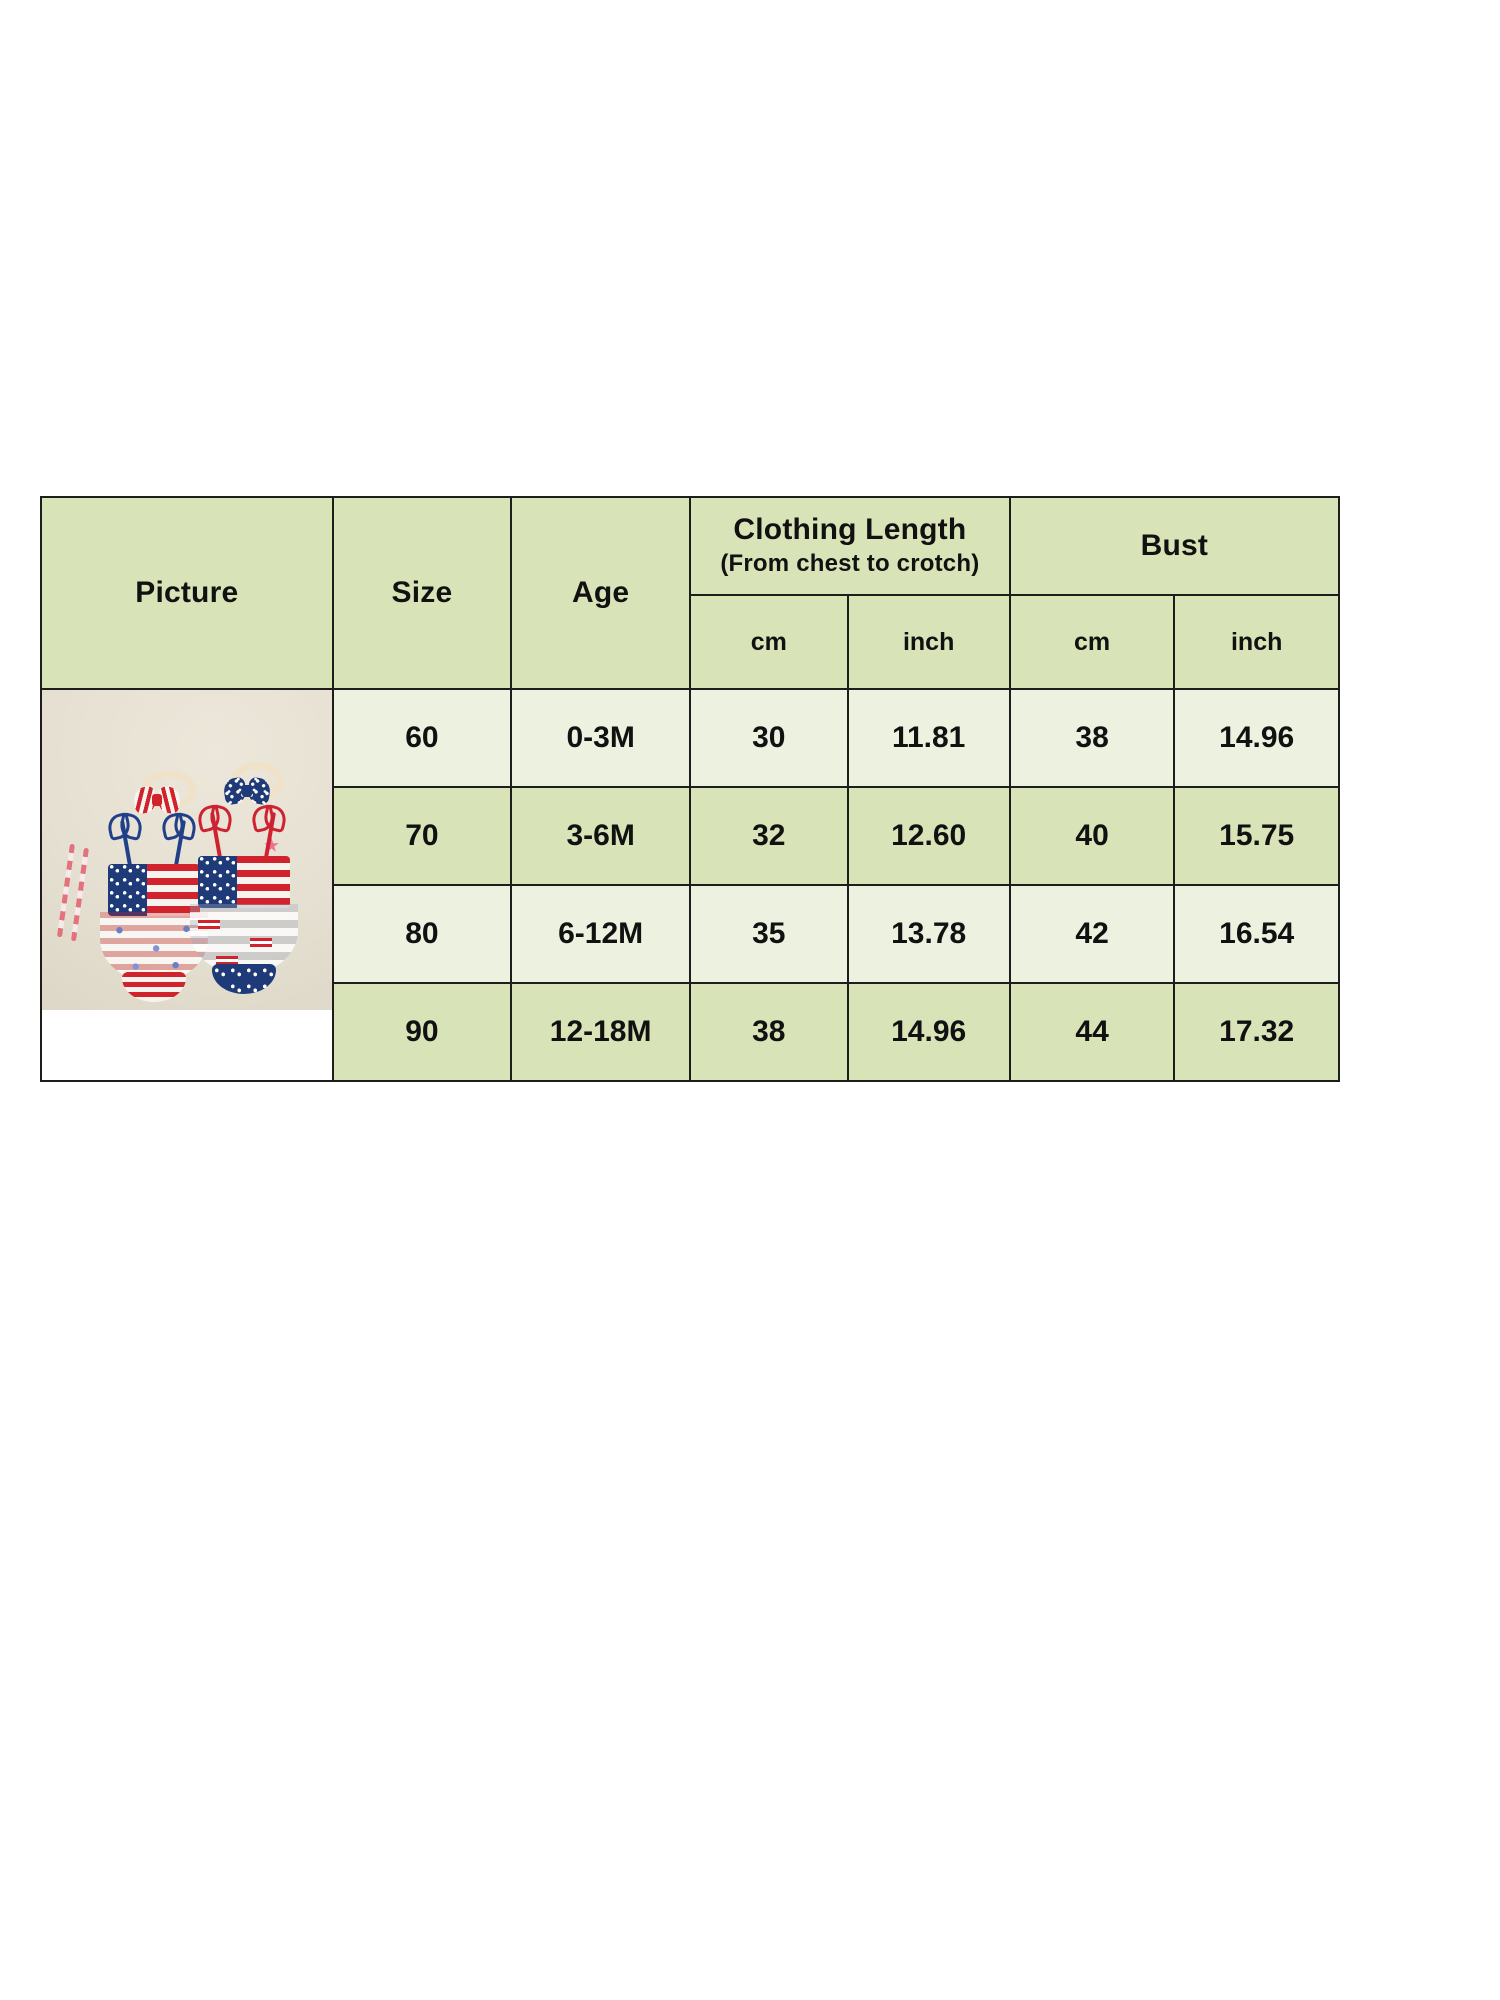  I want to click on cell-length-cm: 30, so click(768, 738).